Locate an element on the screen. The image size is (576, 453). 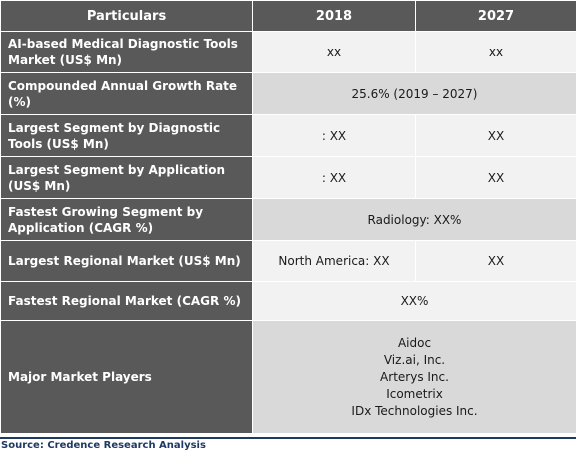
header-particulars: Particulars is located at coordinates (126, 16).